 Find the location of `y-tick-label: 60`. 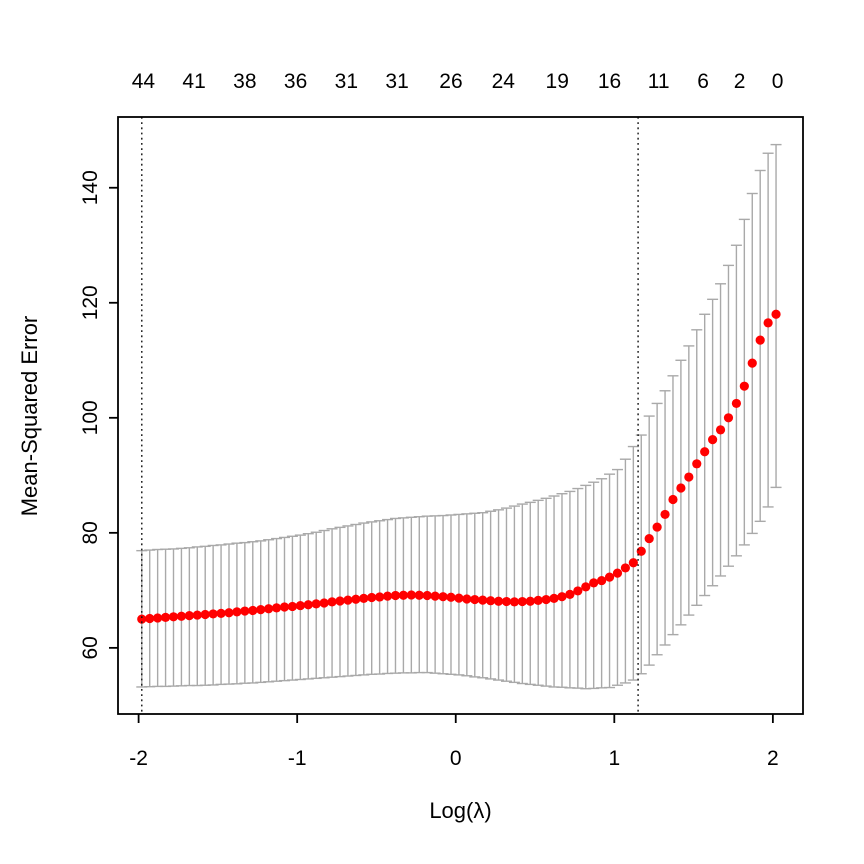

y-tick-label: 60 is located at coordinates (90, 647).